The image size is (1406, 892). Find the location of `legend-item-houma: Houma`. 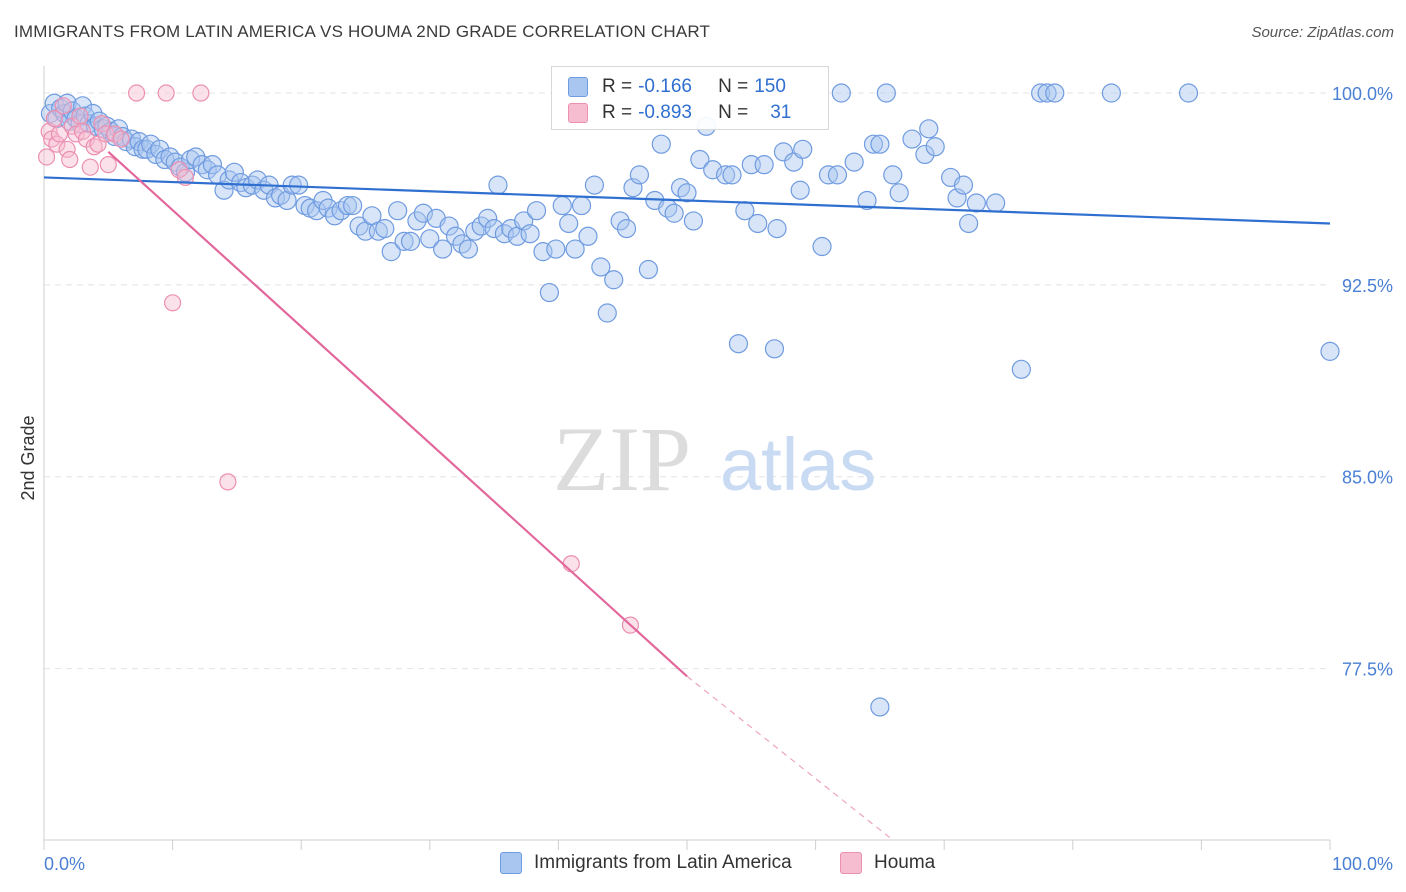

legend-item-houma: Houma is located at coordinates (887, 863).